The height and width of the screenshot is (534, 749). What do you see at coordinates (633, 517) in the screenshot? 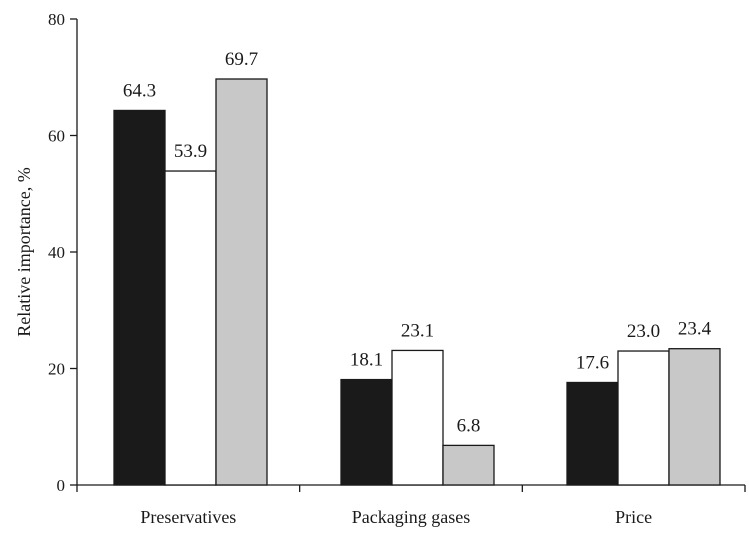
I see `x-tick-label: Price` at bounding box center [633, 517].